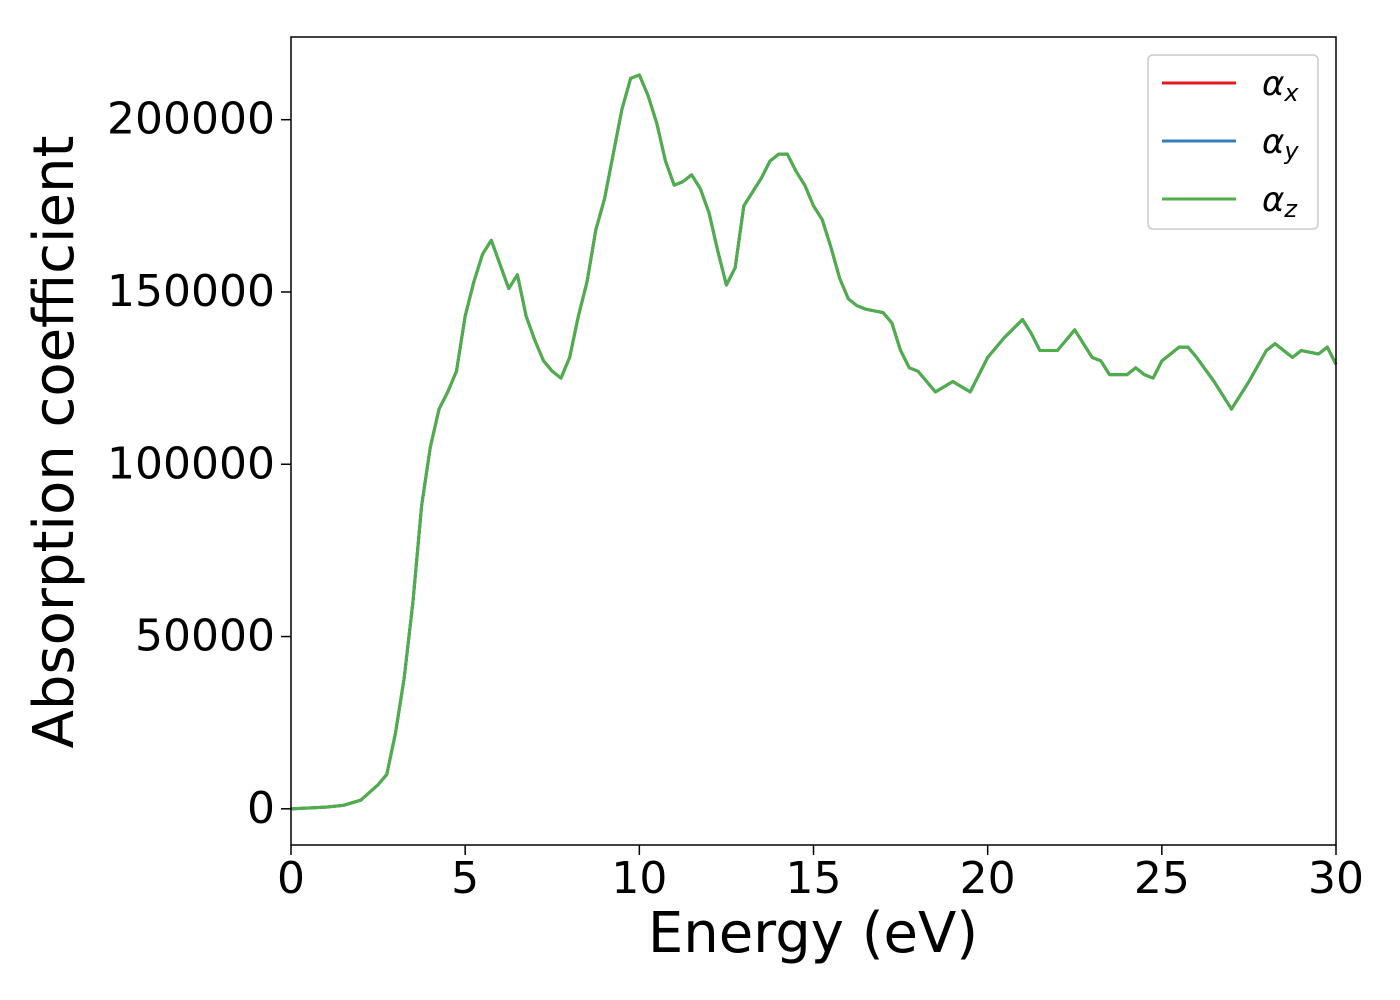 The width and height of the screenshot is (1400, 1000). Describe the element at coordinates (813, 933) in the screenshot. I see `x-axis-label: Energy (eV)` at that location.